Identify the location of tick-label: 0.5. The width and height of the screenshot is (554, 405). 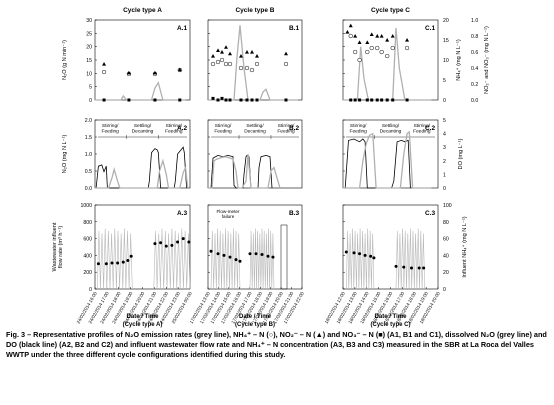
(88, 172).